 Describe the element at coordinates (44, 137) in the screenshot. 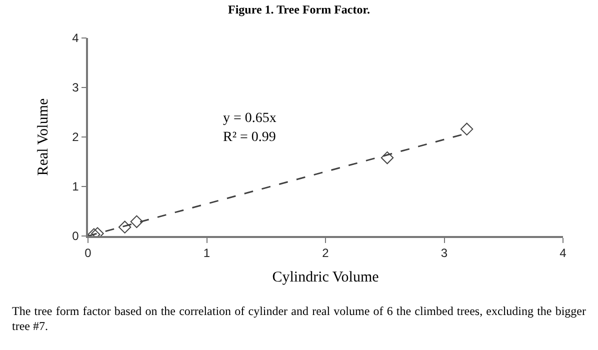

I see `y-axis-title: Real Volume` at that location.